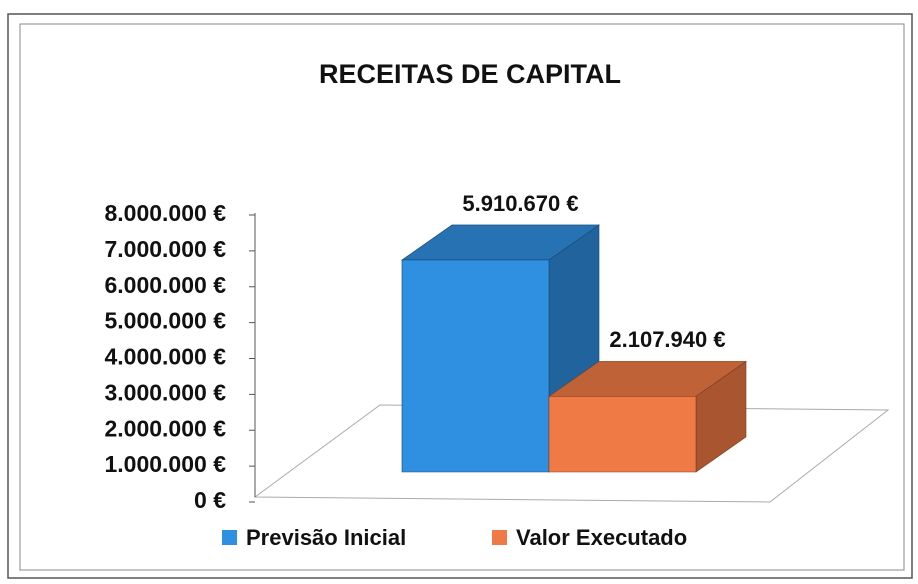  I want to click on y-tick-label: 6.000.000 €, so click(165, 285).